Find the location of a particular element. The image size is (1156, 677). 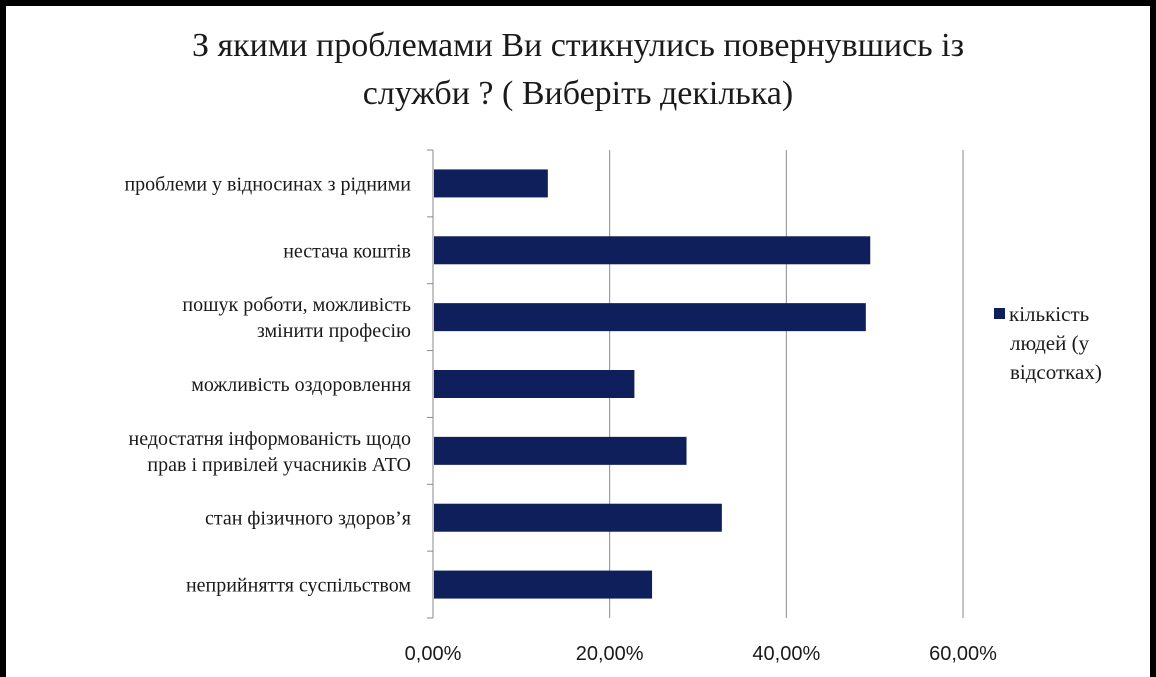

category-label: пошук роботи, можливість is located at coordinates (296, 305).